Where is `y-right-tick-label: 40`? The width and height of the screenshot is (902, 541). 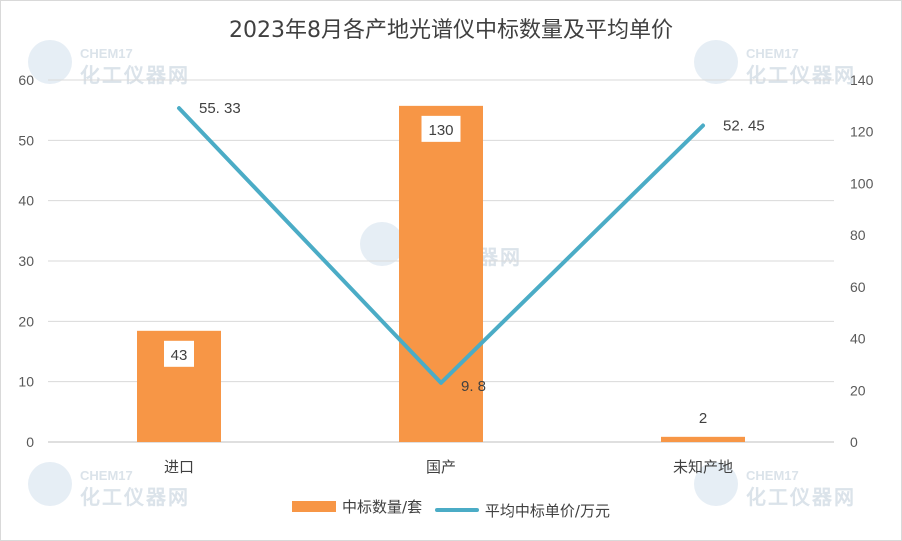
y-right-tick-label: 40 is located at coordinates (858, 339).